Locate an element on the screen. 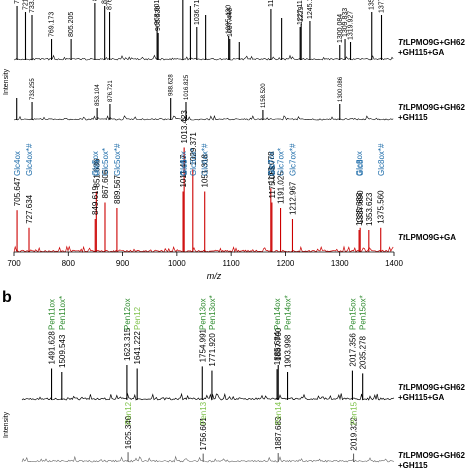 The height and width of the screenshot is (474, 474). x-tick-label: 800 is located at coordinates (69, 263).